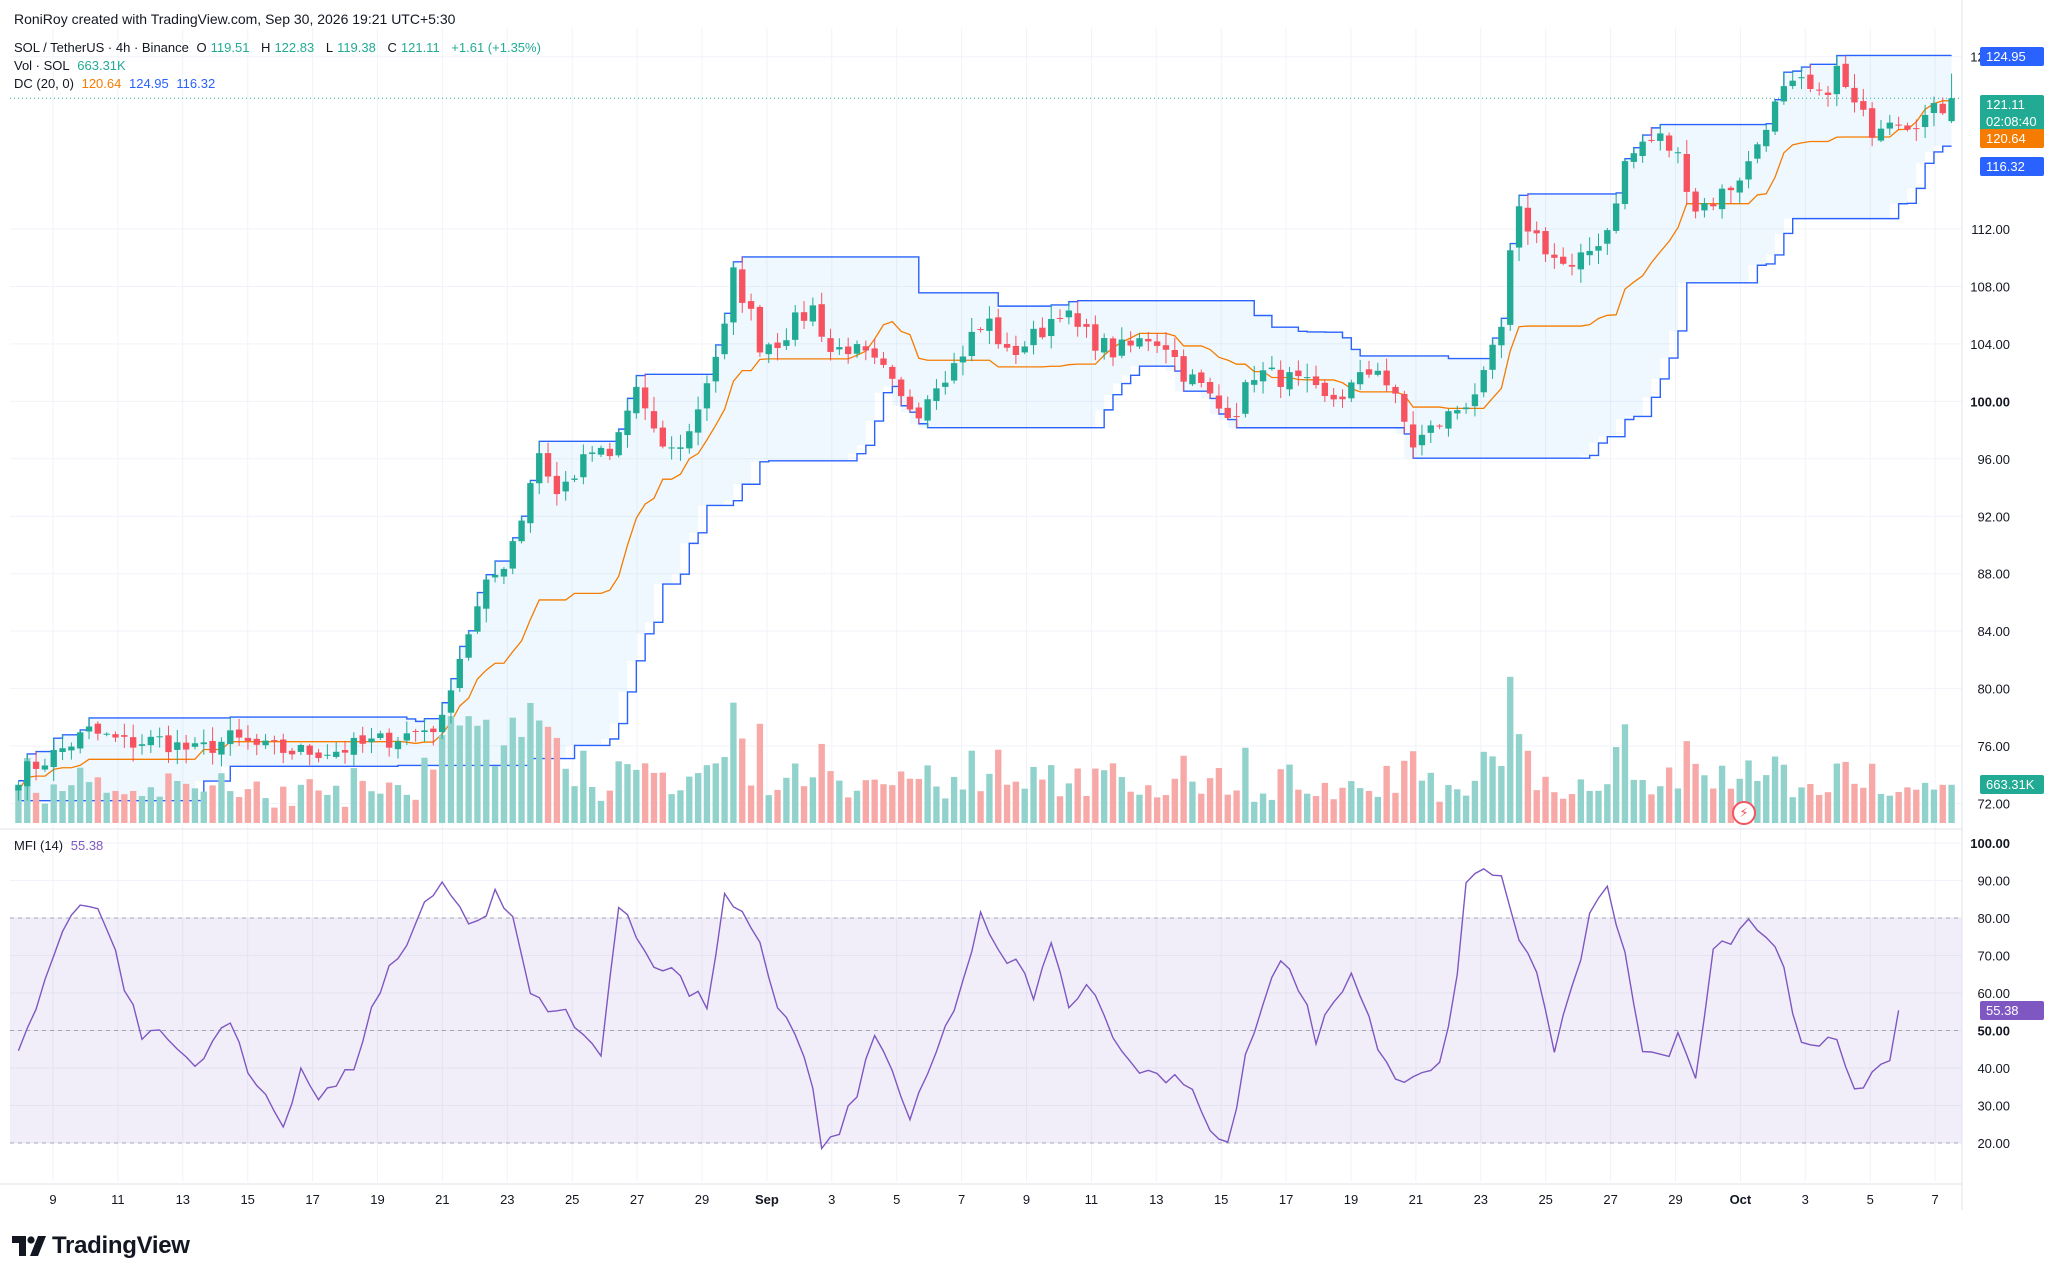 This screenshot has width=2048, height=1278. Describe the element at coordinates (29, 1246) in the screenshot. I see `tradingview-logo-icon` at that location.